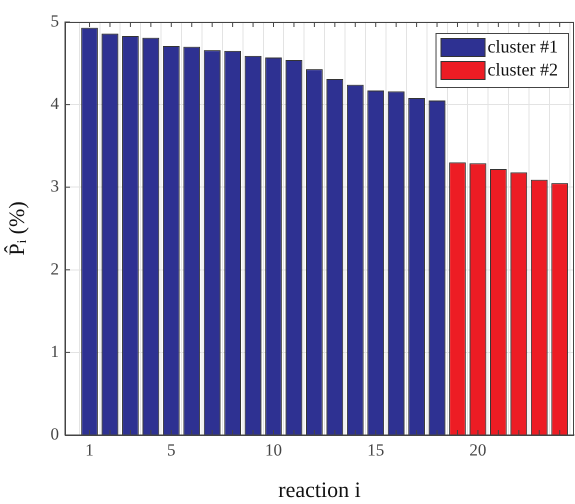  Describe the element at coordinates (523, 46) in the screenshot. I see `legend-label: cluster #1` at that location.